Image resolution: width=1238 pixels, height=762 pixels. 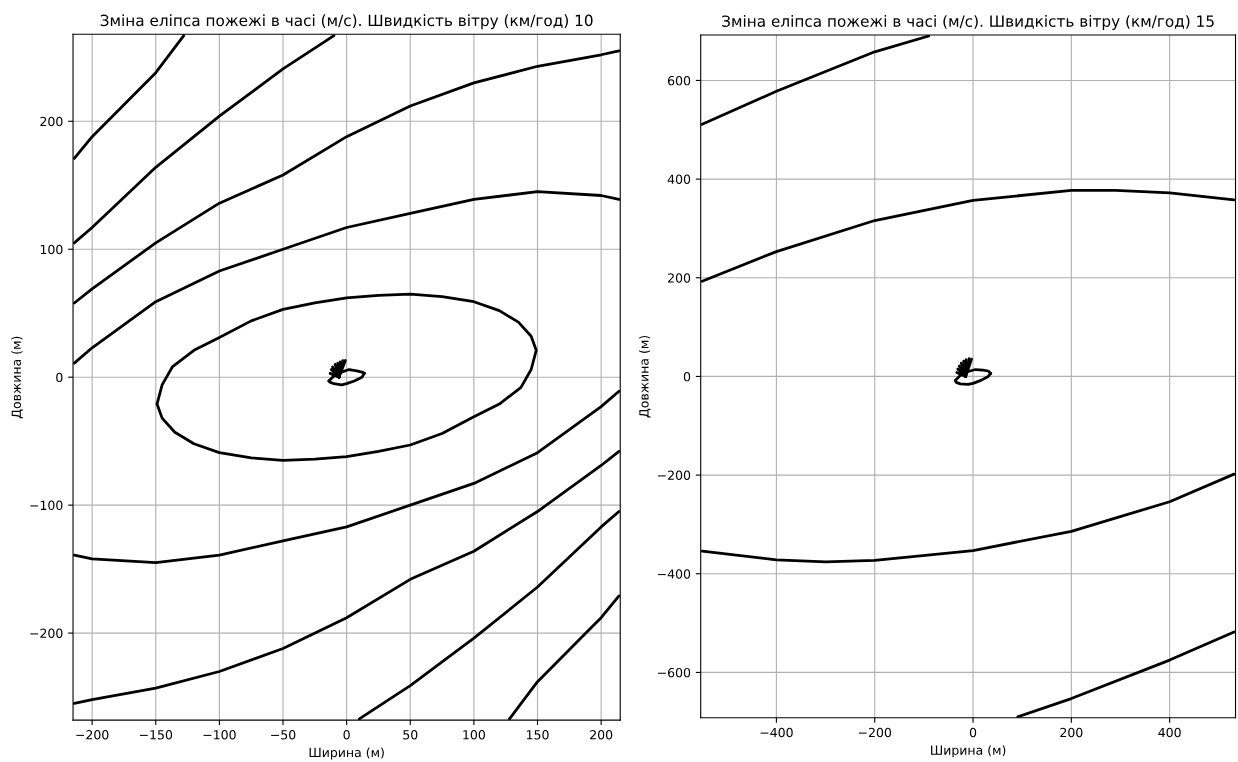 I want to click on y-tick-label: 600, so click(x=679, y=80).